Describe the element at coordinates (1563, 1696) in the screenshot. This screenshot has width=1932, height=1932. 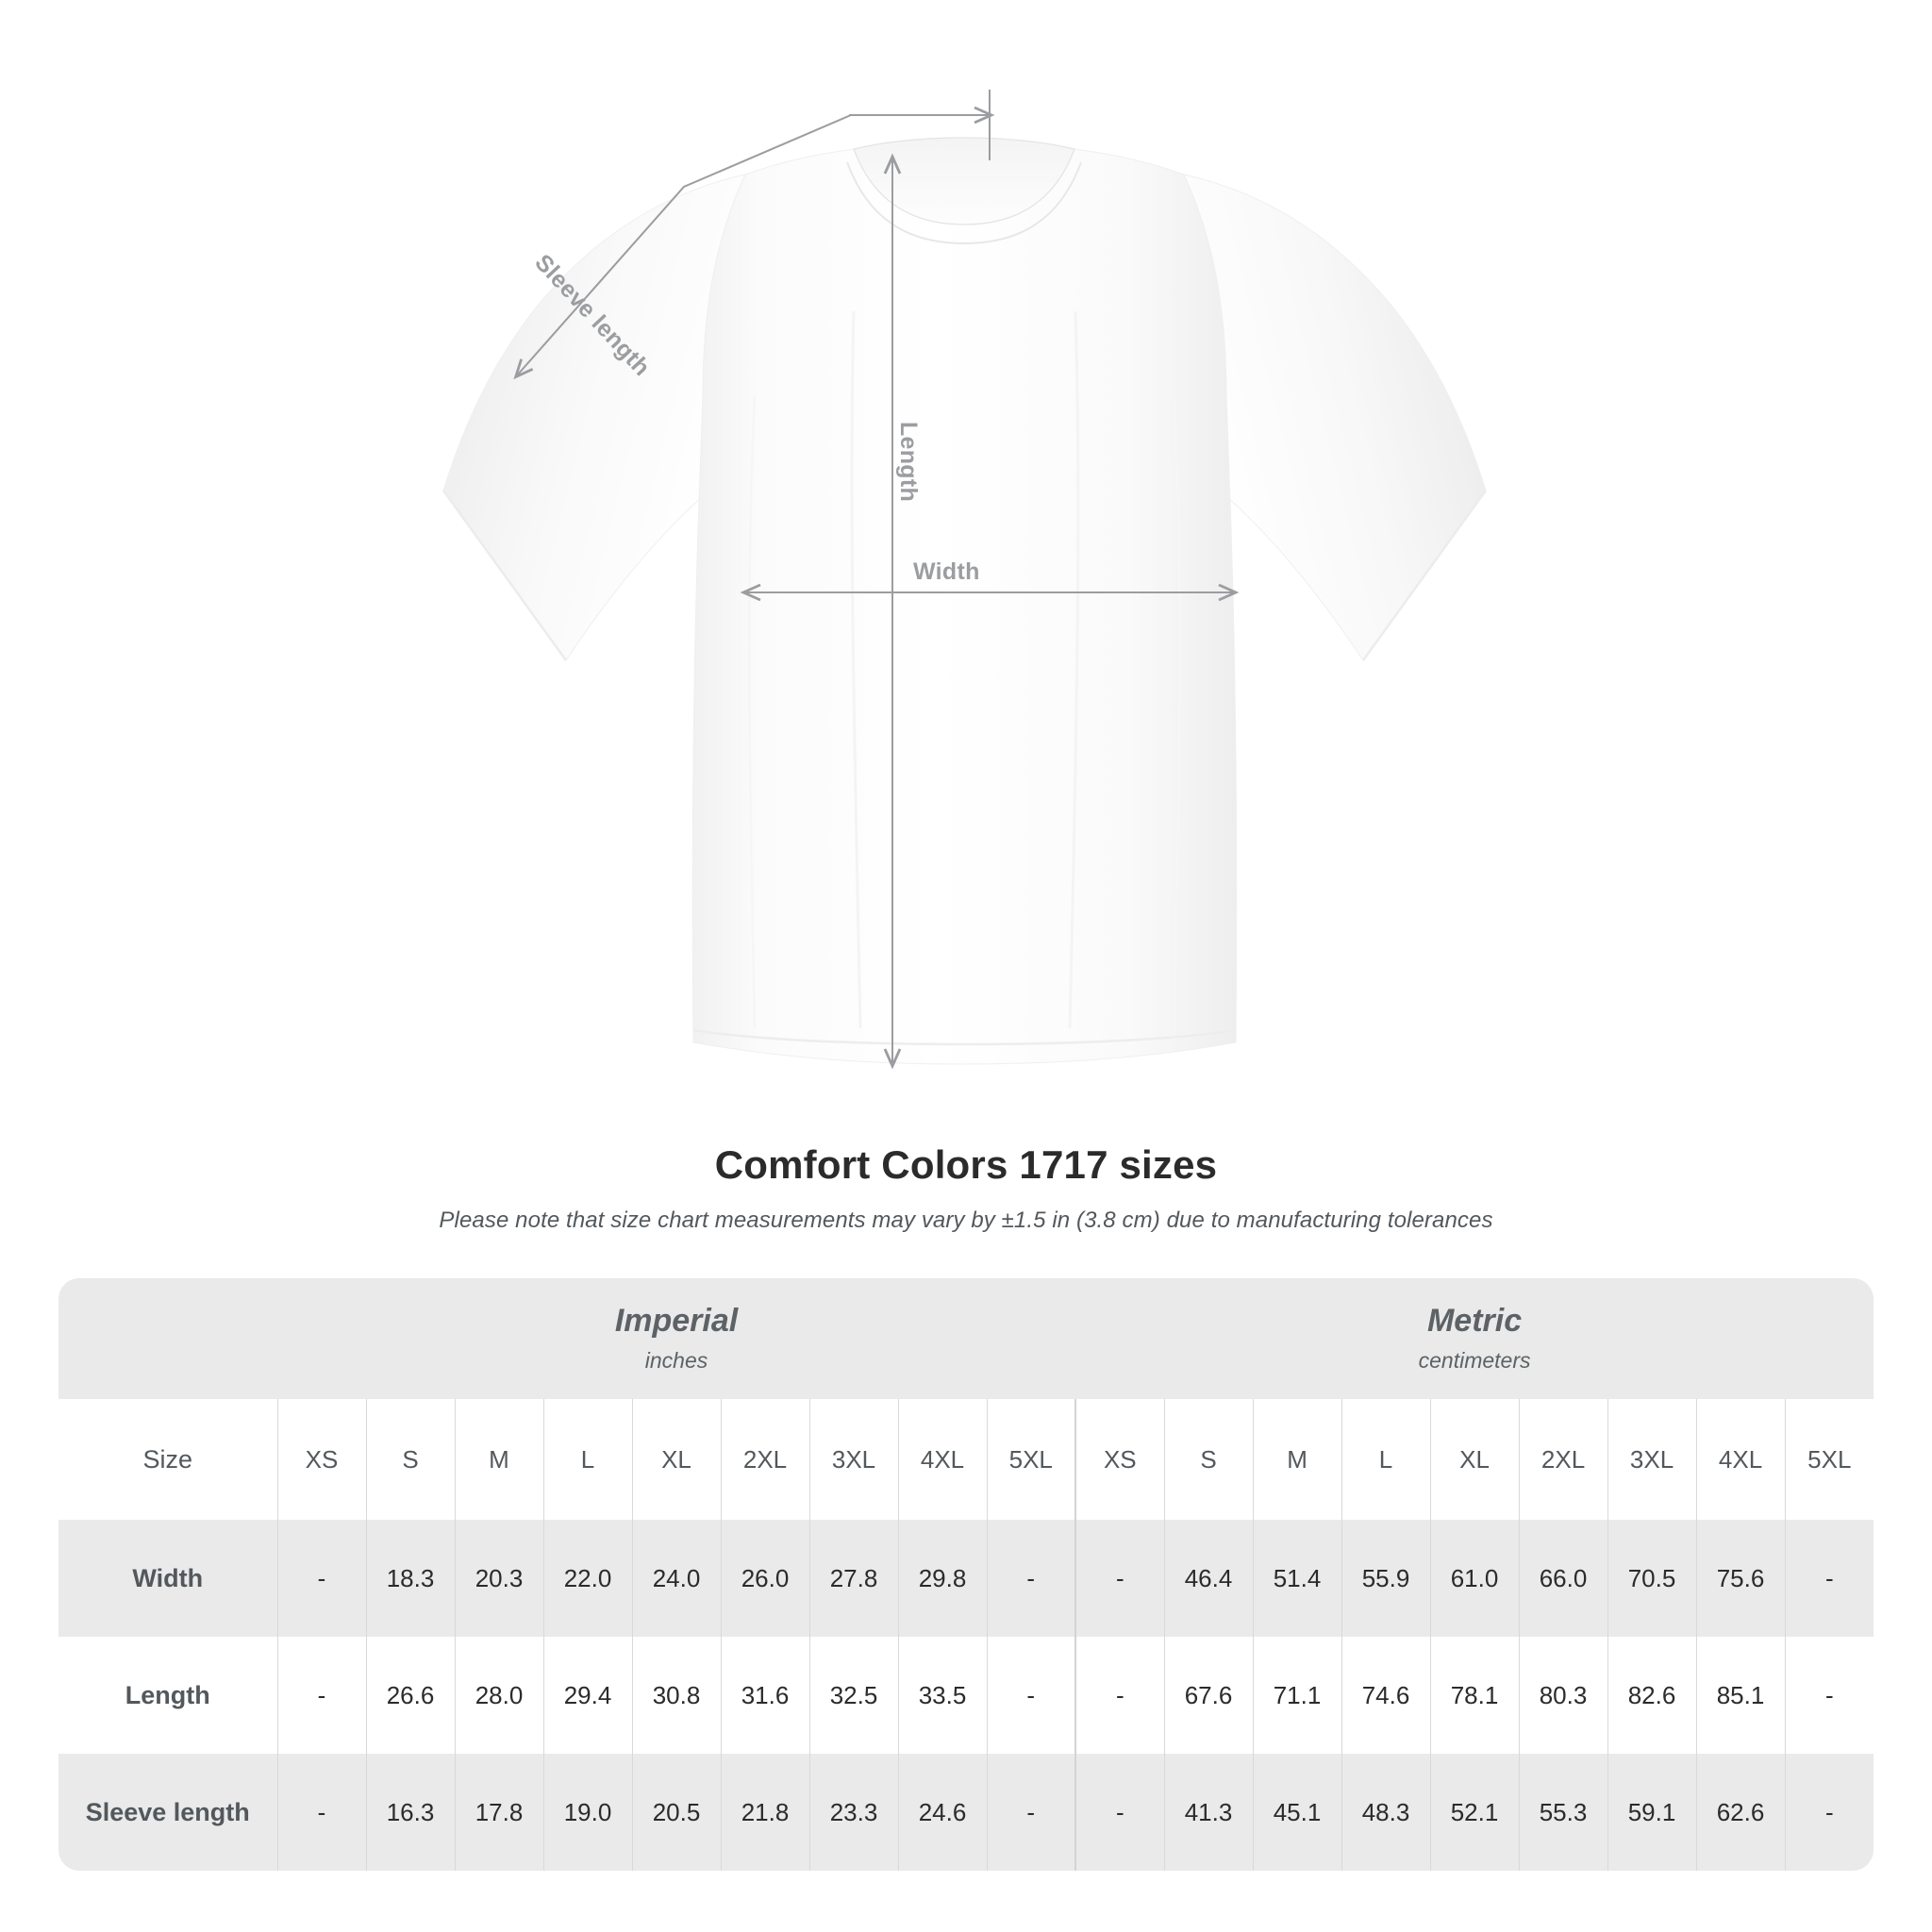
I see `cell-length-metric-2xl: 80.3` at that location.